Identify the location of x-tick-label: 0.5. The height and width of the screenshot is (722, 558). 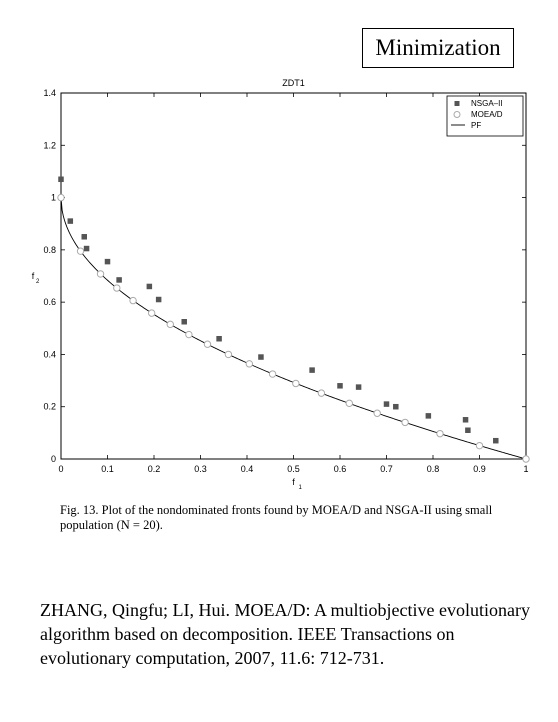
(293, 469).